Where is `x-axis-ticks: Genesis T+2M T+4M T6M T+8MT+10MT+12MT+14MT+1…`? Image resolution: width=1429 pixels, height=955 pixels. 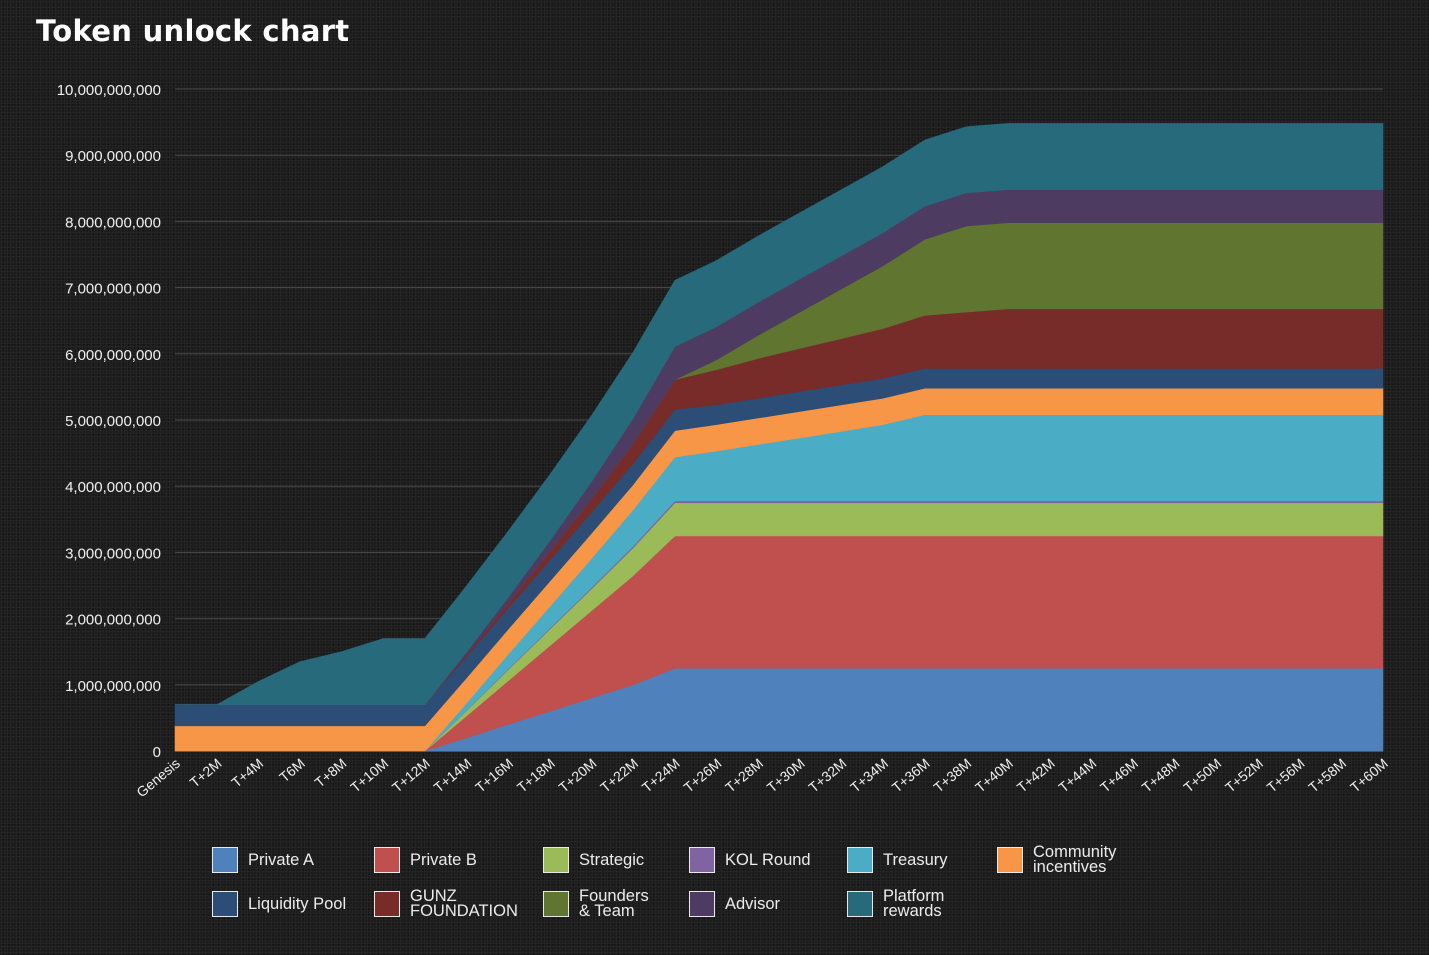
x-axis-ticks: Genesis T+2M T+4M T6M T+8MT+10MT+12MT+14MT+1… is located at coordinates (762, 777).